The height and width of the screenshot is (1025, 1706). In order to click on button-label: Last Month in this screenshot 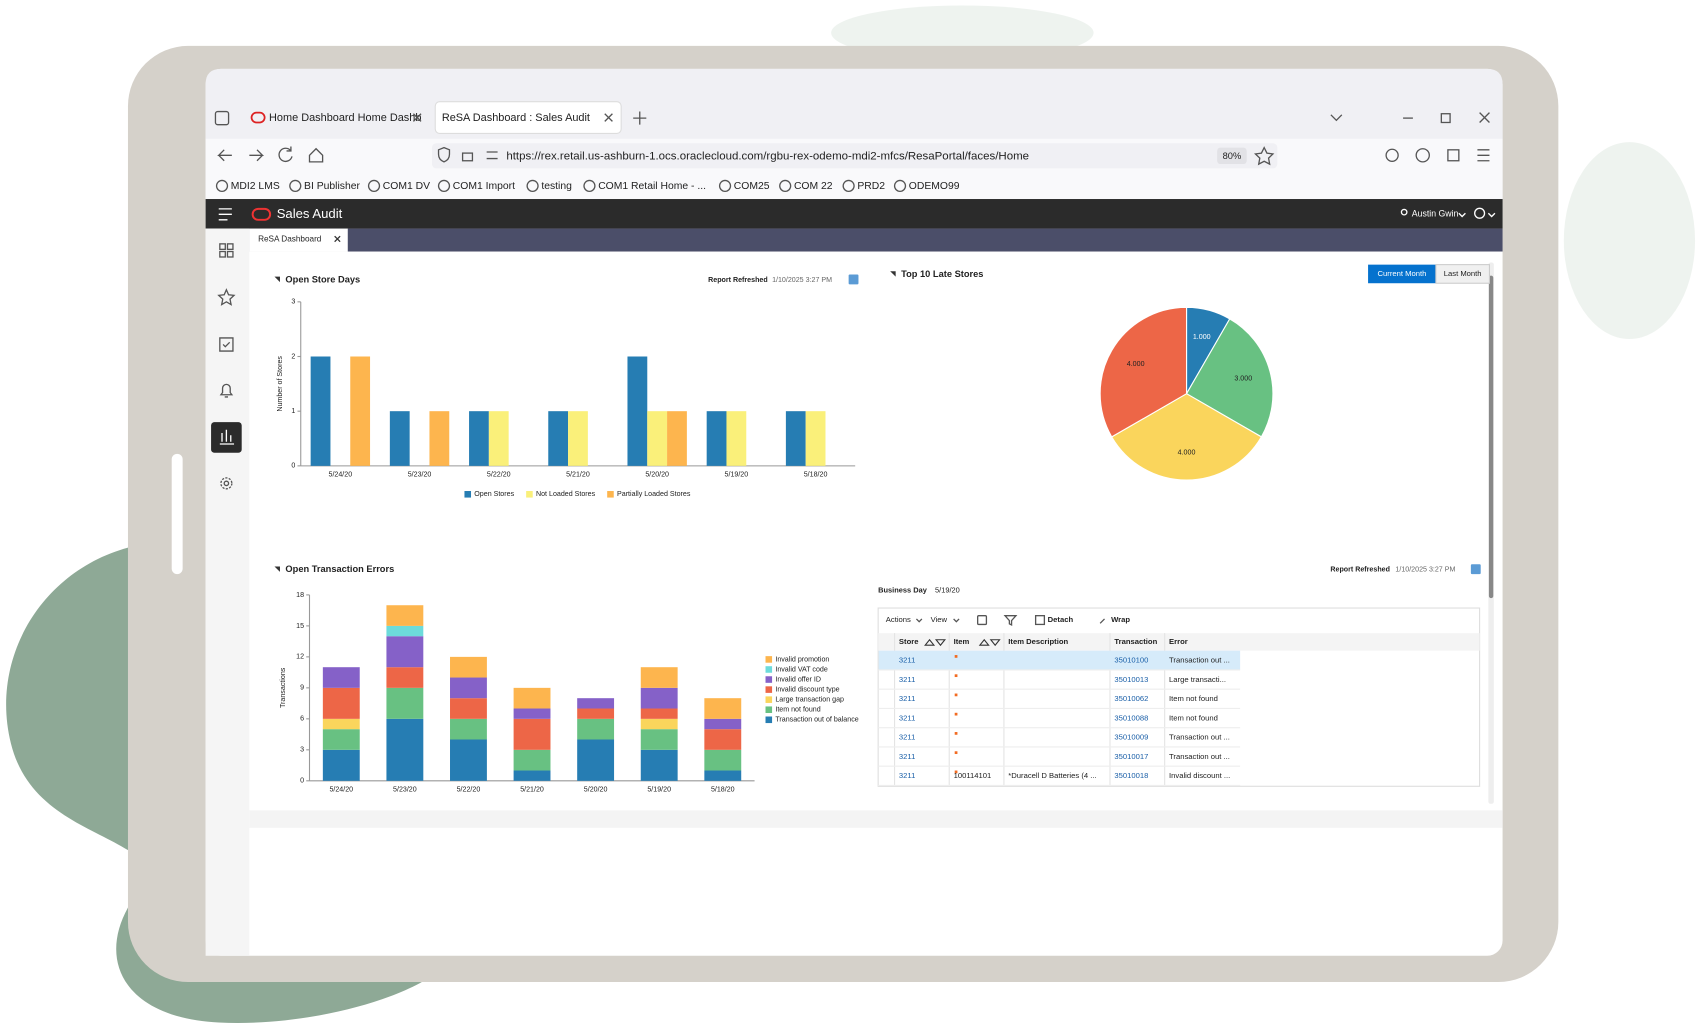, I will do `click(1463, 273)`.